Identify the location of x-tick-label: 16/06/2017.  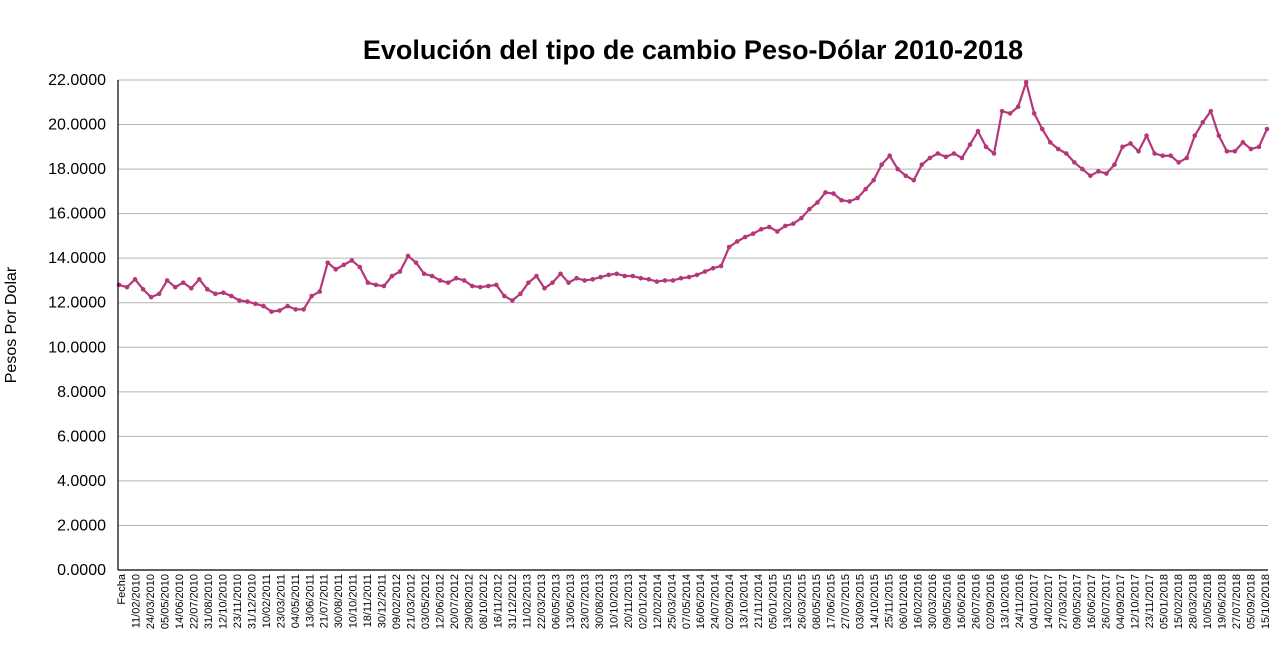
(1092, 601).